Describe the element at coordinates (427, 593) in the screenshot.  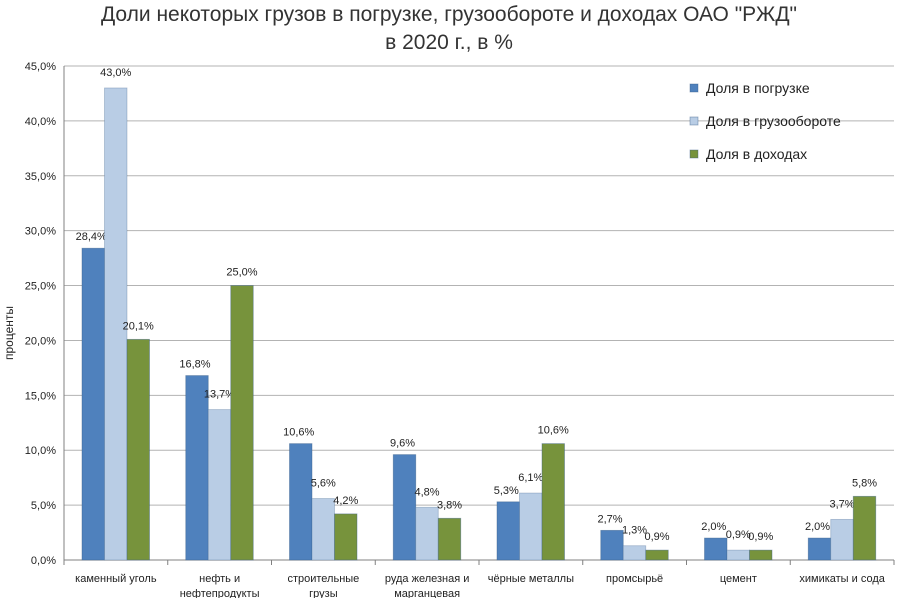
I see `category-label: марганцевая` at that location.